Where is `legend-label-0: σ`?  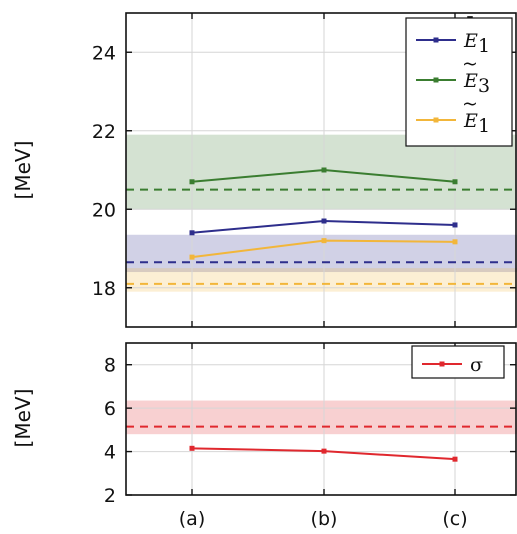
legend-label-0: σ is located at coordinates (476, 365).